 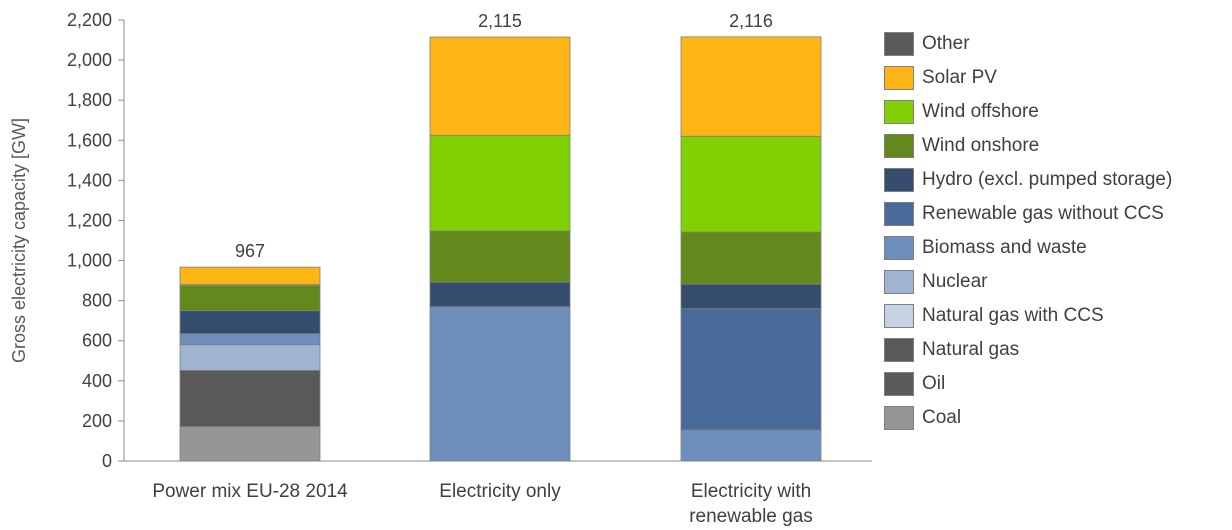 What do you see at coordinates (1043, 213) in the screenshot?
I see `legend-label: Renewable gas without CCS` at bounding box center [1043, 213].